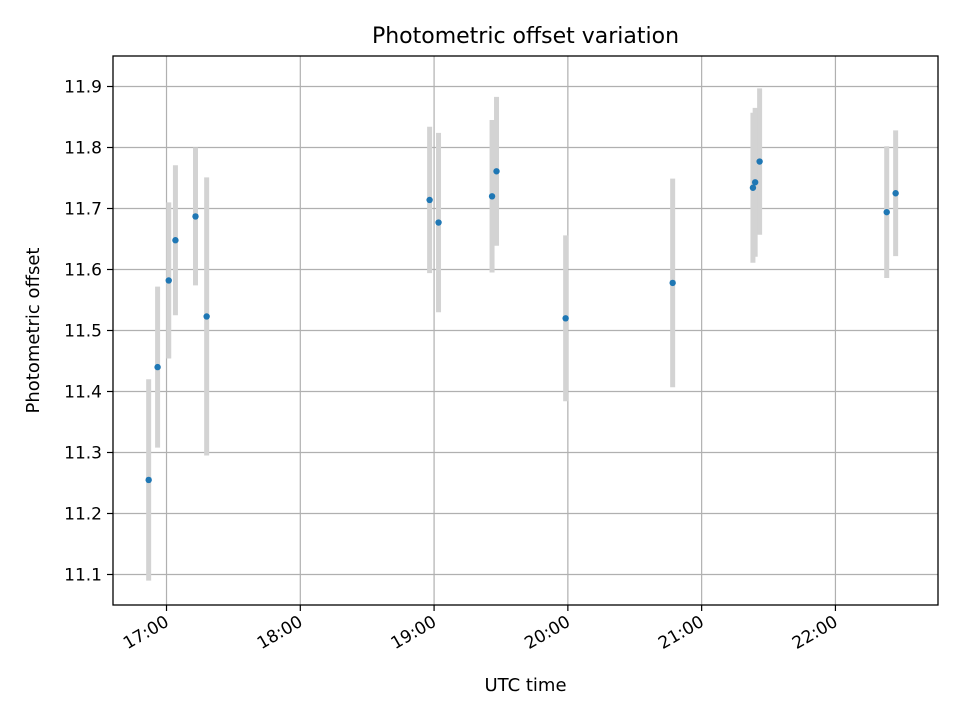  Describe the element at coordinates (83, 515) in the screenshot. I see `y-tick-label: 11.2` at that location.